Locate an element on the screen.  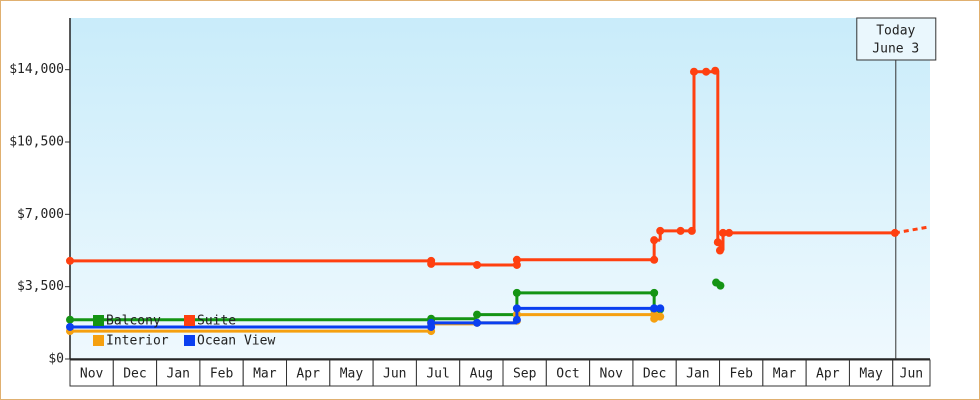
today-label: June 3 is located at coordinates (895, 49).